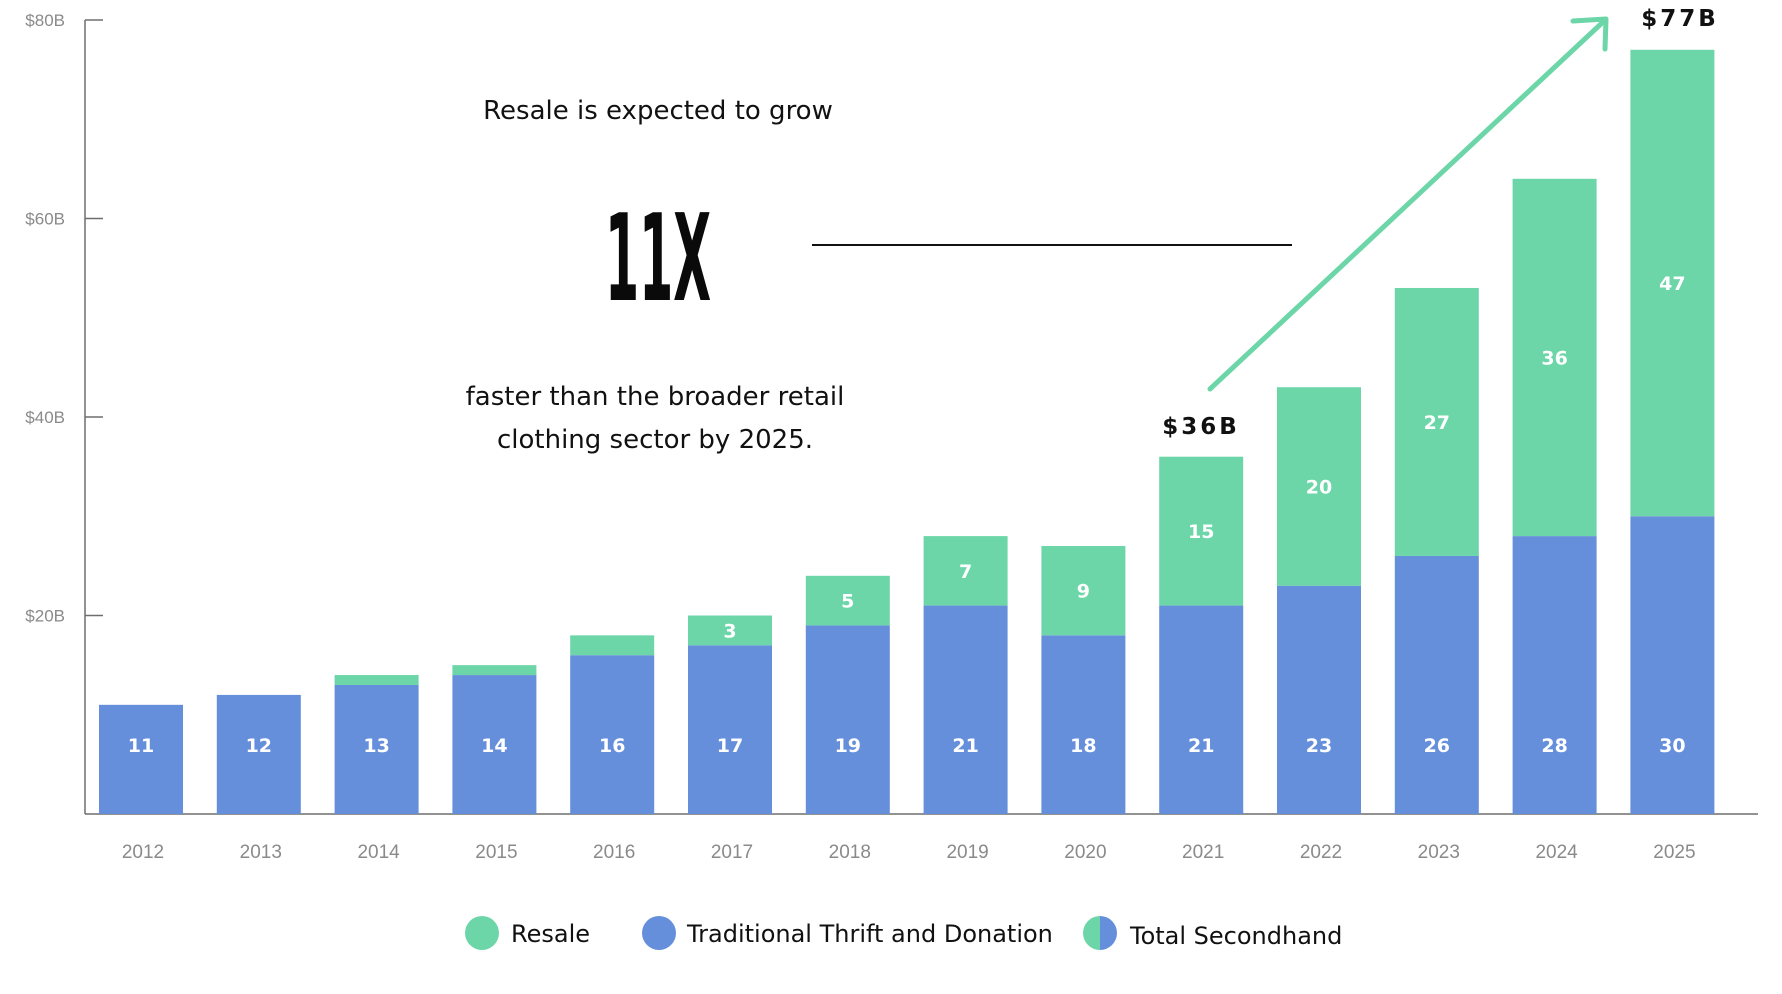 Image resolution: width=1782 pixels, height=994 pixels. I want to click on x-tick-label: 2022, so click(1321, 852).